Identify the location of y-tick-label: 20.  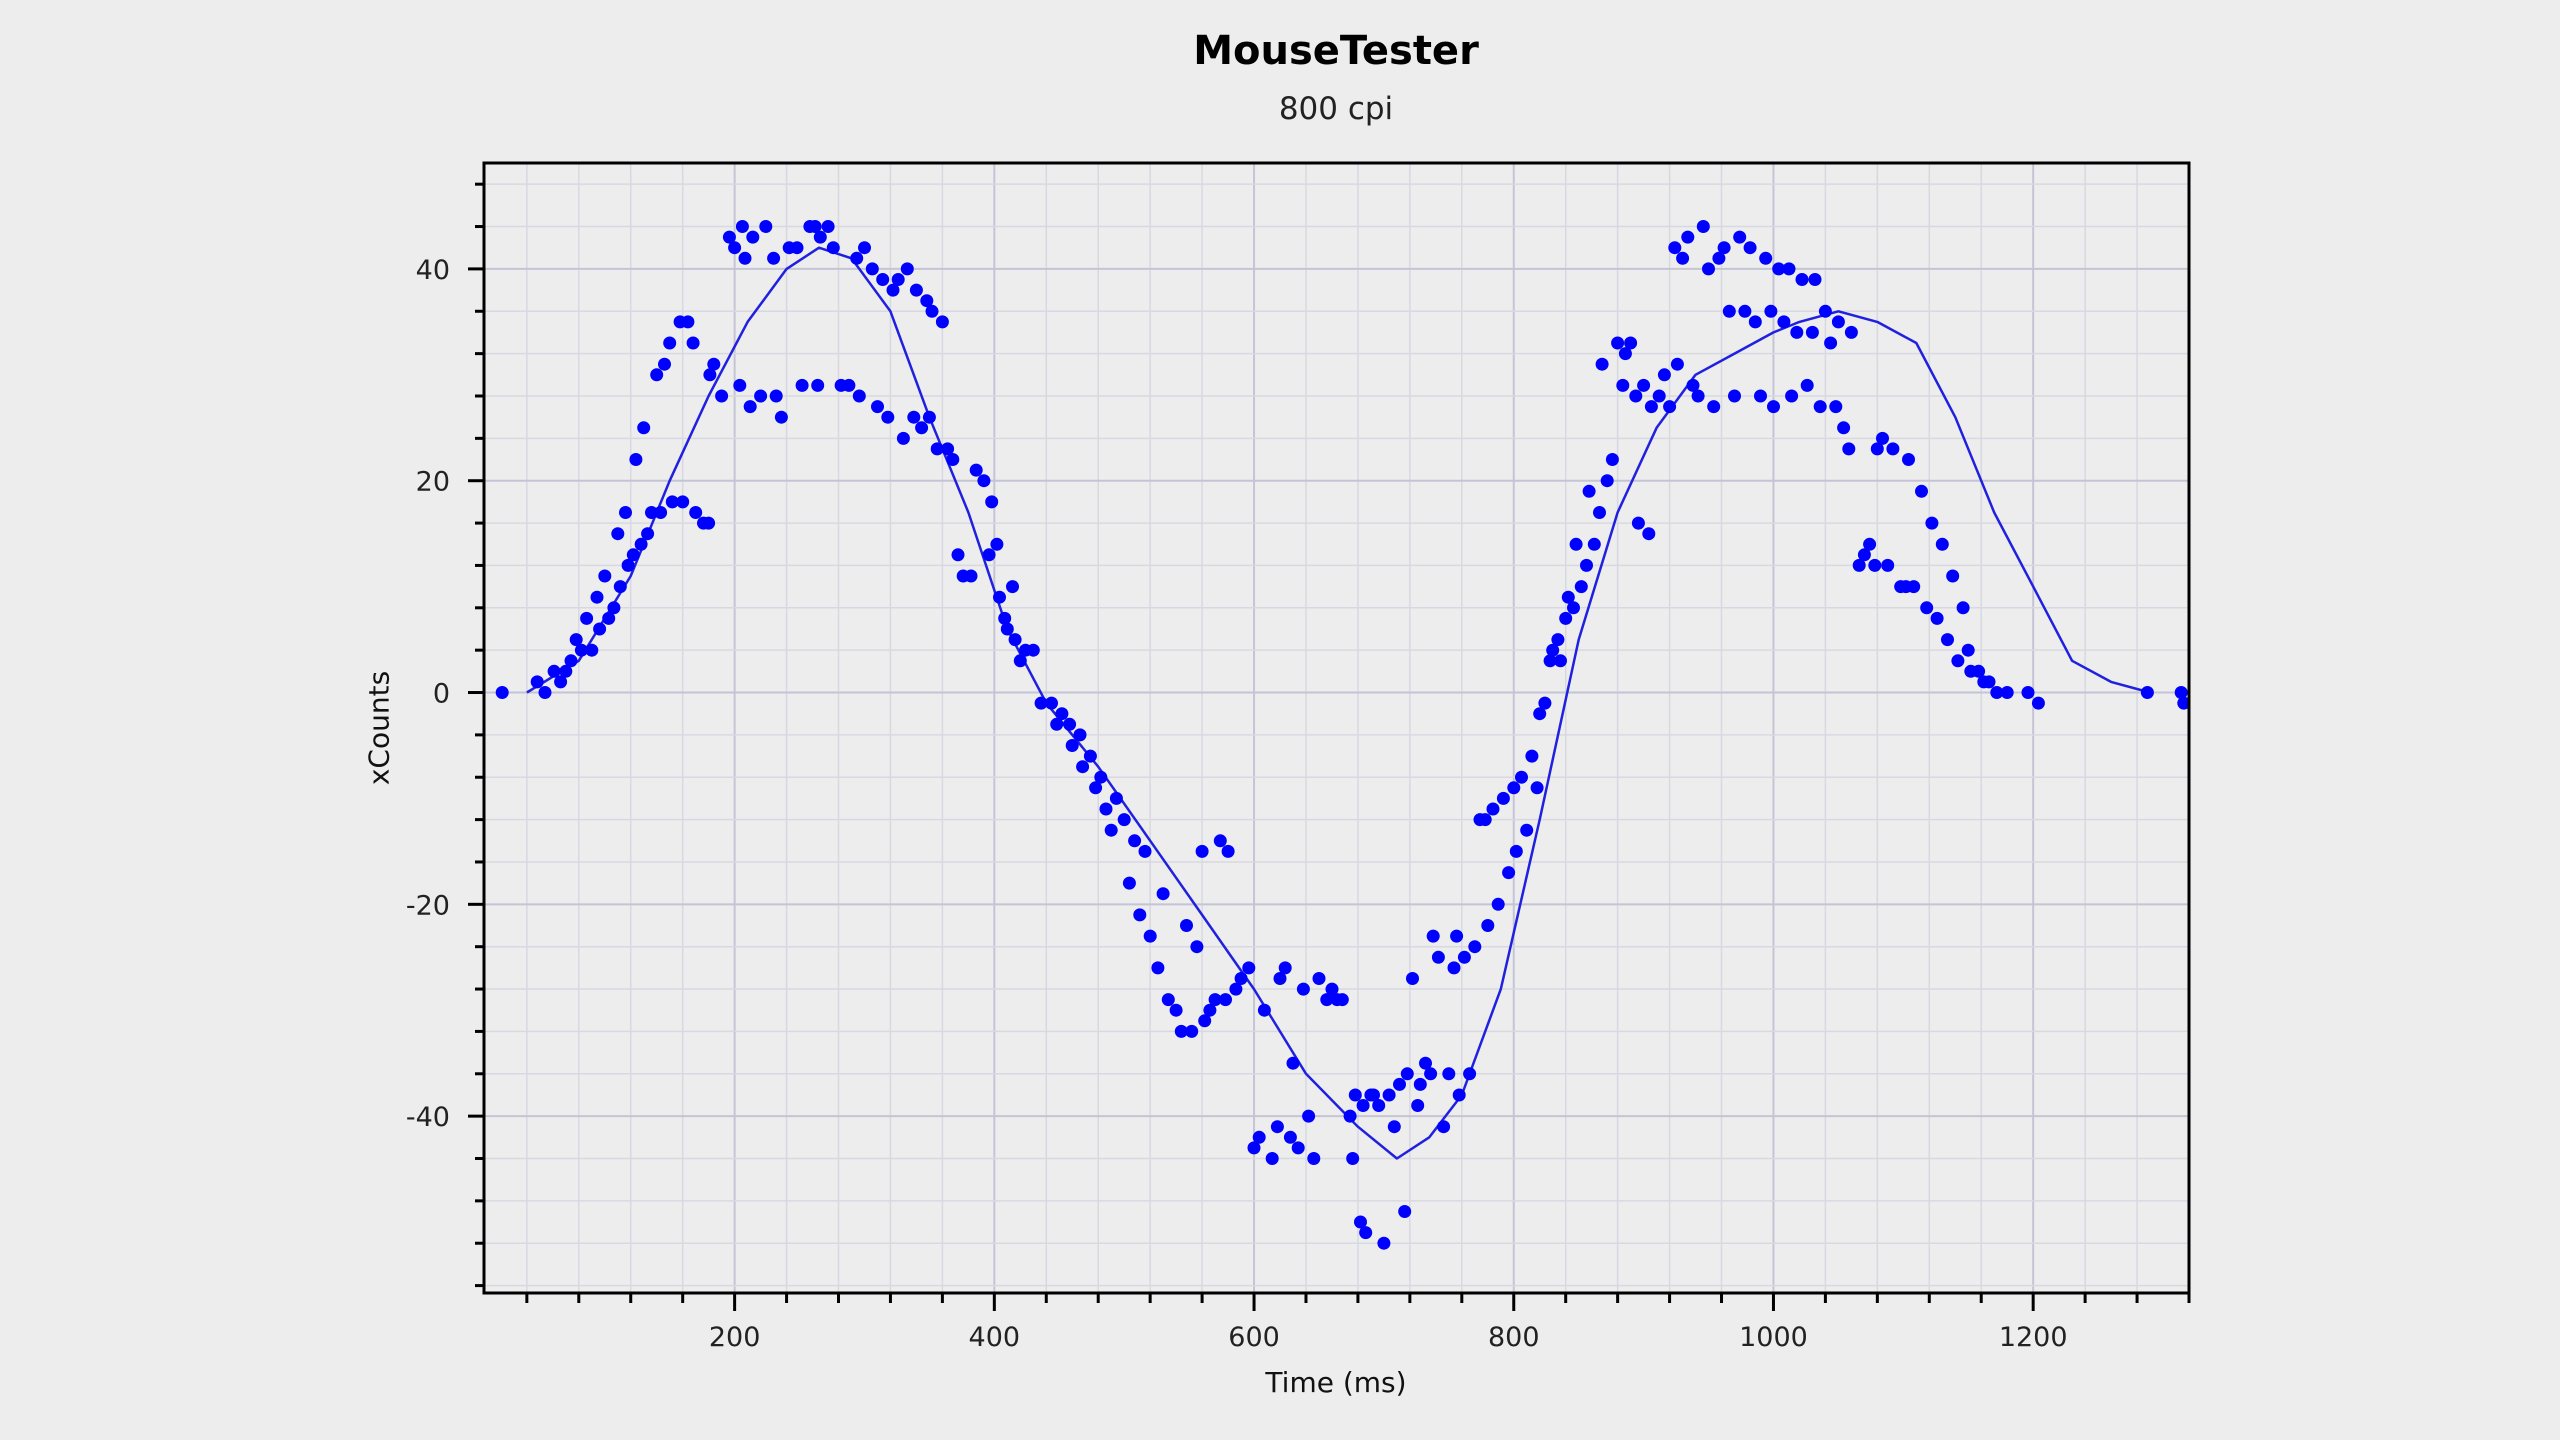
(433, 482).